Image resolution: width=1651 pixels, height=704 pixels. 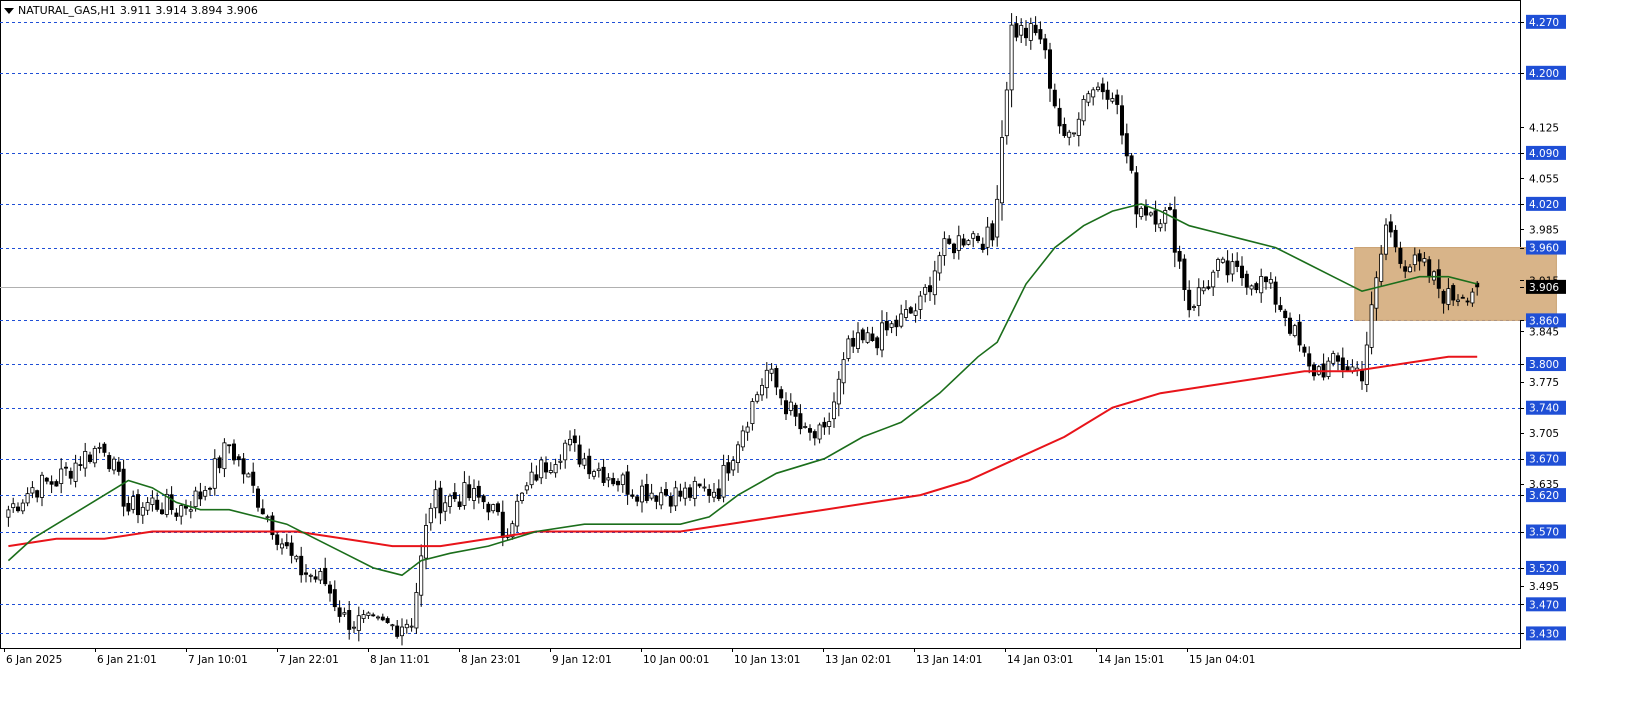 I want to click on y-tick-label: 4.270, so click(x=1544, y=23).